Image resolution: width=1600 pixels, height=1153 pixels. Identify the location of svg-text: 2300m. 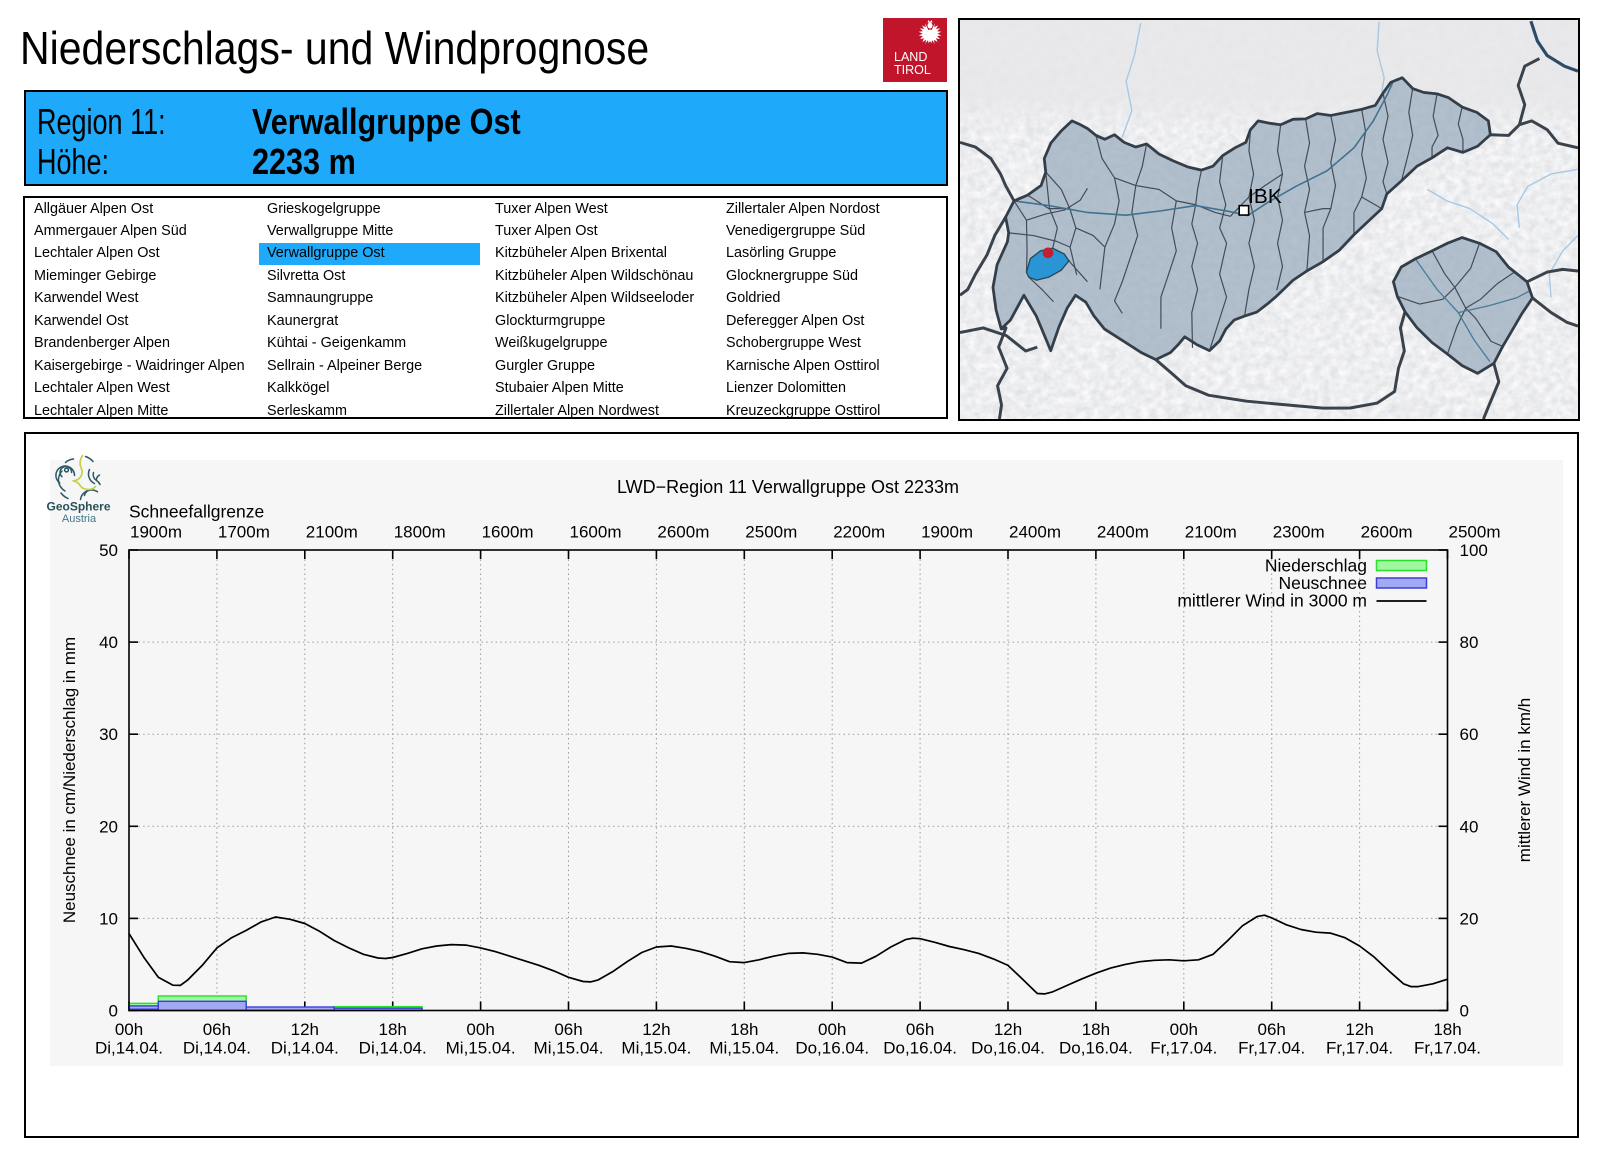
(1299, 532).